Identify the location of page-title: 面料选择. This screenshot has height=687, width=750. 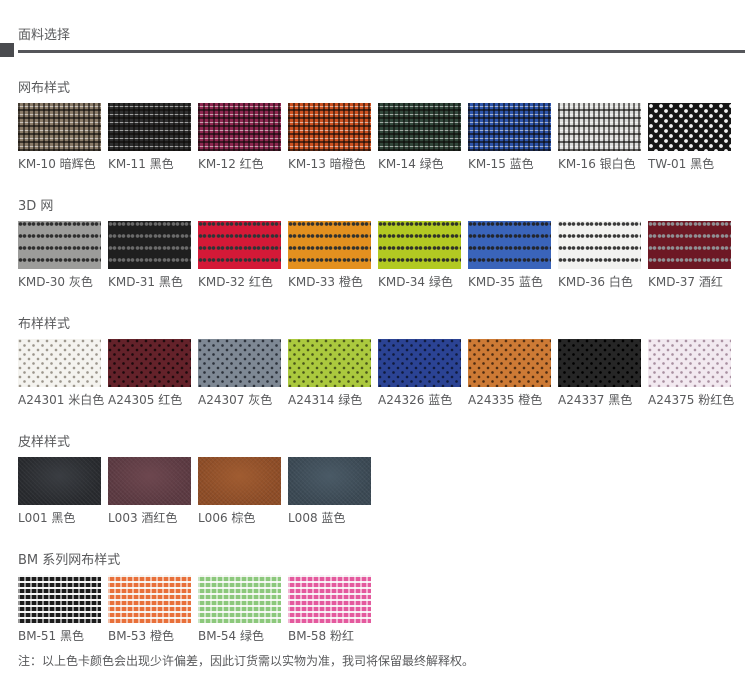
(44, 35).